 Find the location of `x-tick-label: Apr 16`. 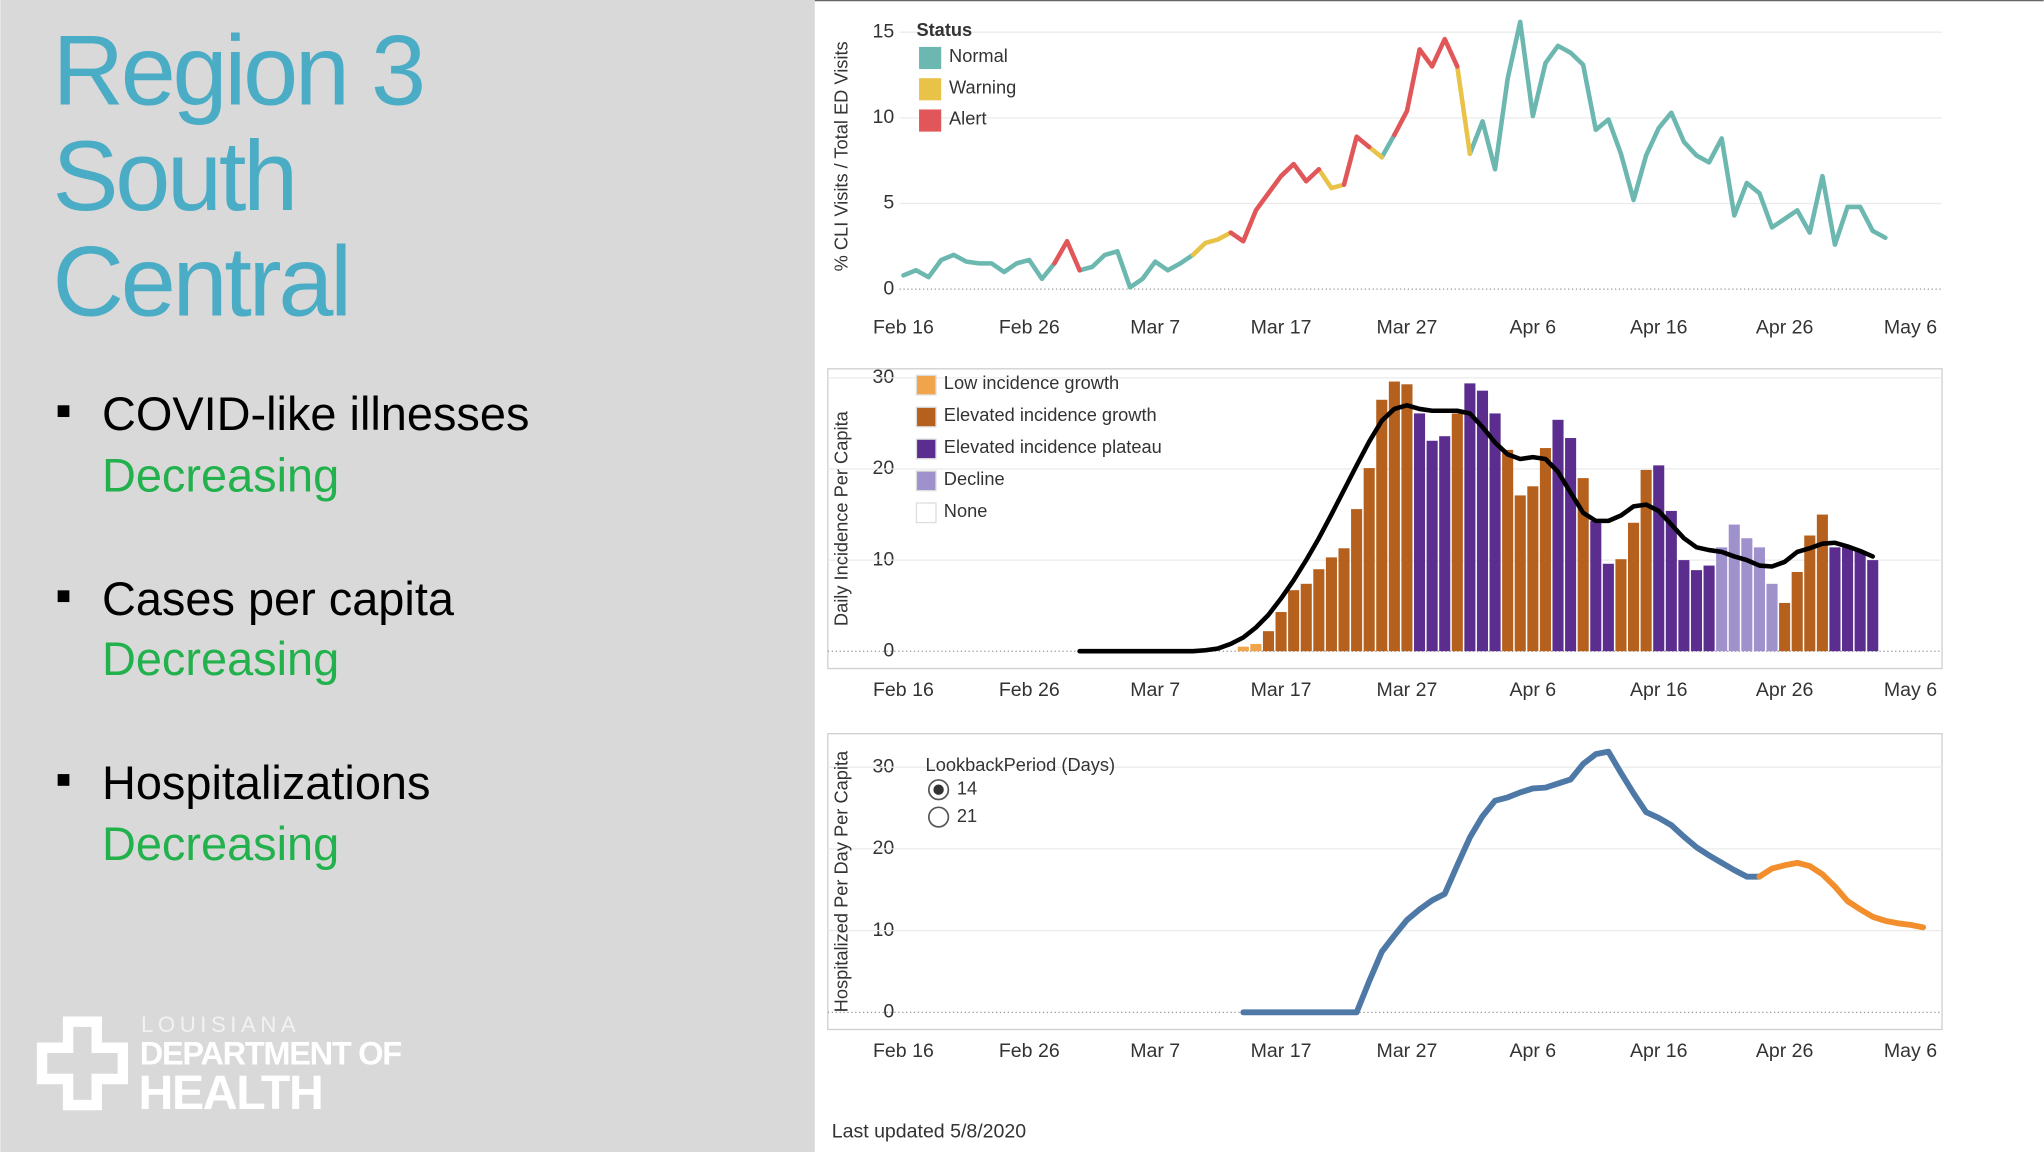

x-tick-label: Apr 16 is located at coordinates (1659, 690).